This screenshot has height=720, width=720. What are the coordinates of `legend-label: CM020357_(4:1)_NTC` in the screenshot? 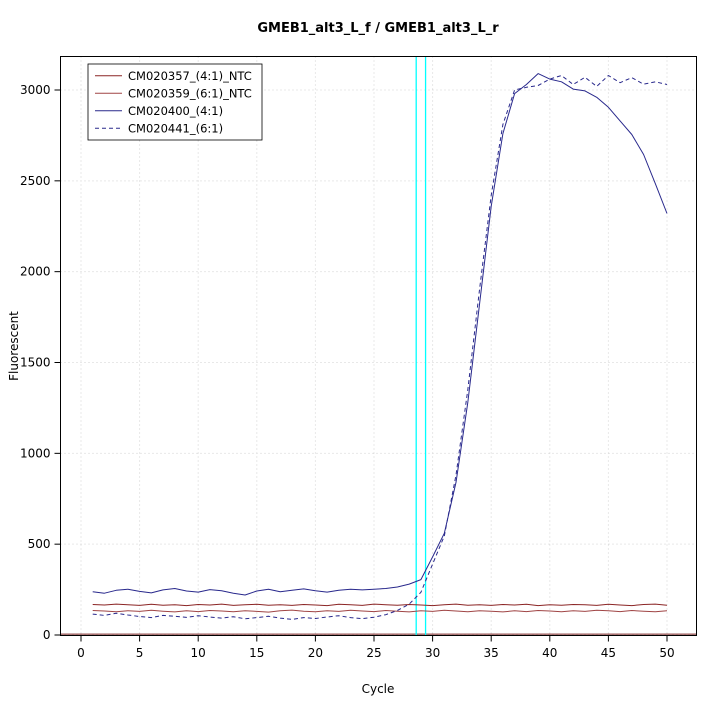 It's located at (190, 76).